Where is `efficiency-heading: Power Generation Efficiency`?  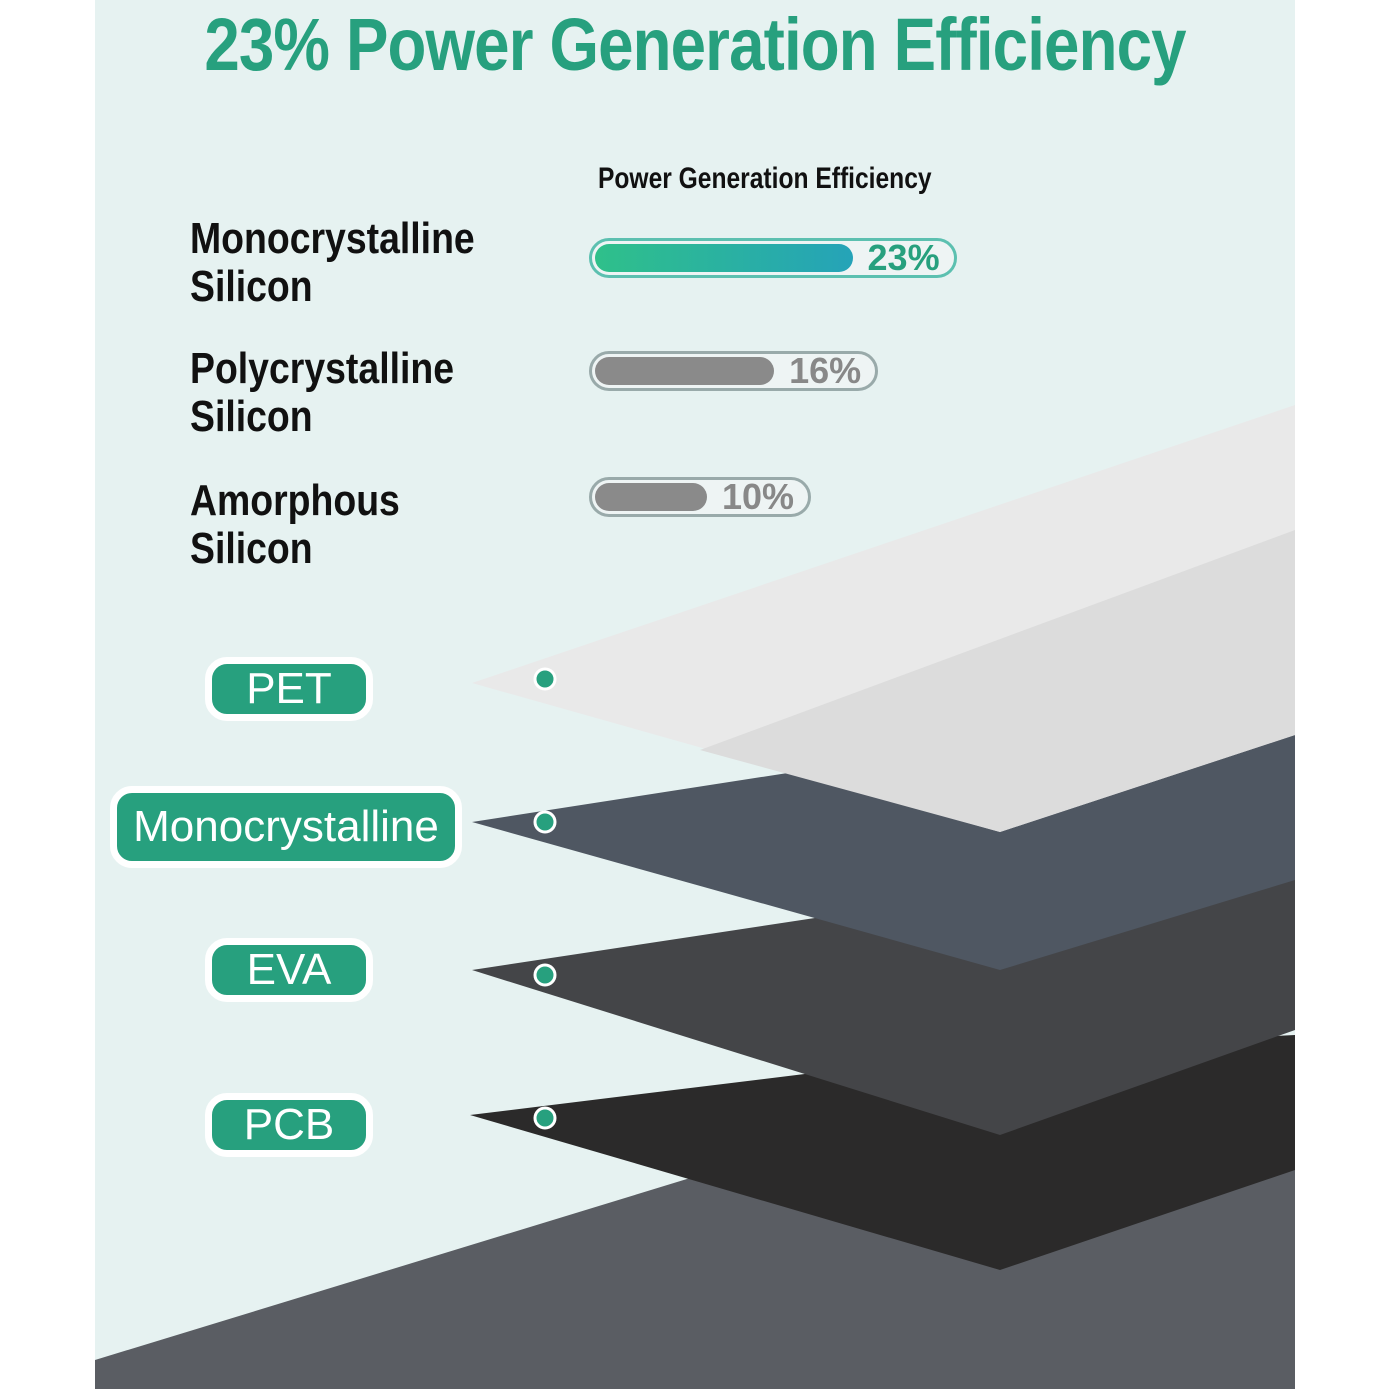
efficiency-heading: Power Generation Efficiency is located at coordinates (765, 178).